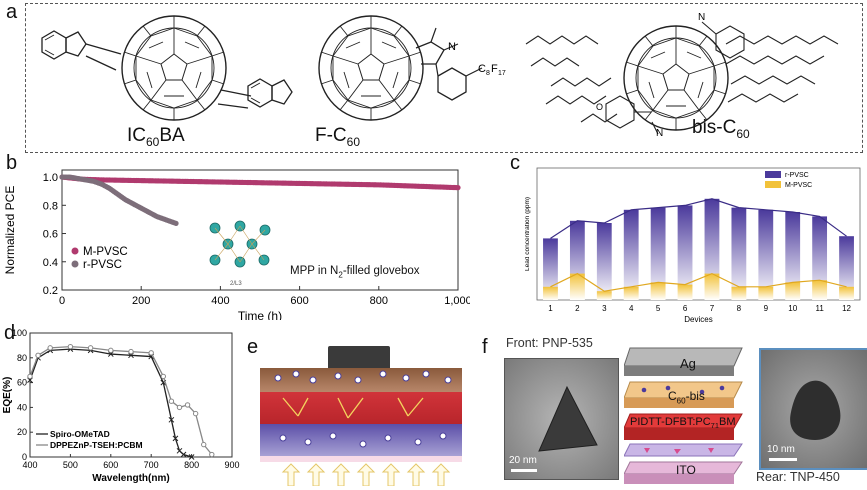 This screenshot has height=490, width=867. Describe the element at coordinates (359, 358) in the screenshot. I see `top-electrode` at that location.